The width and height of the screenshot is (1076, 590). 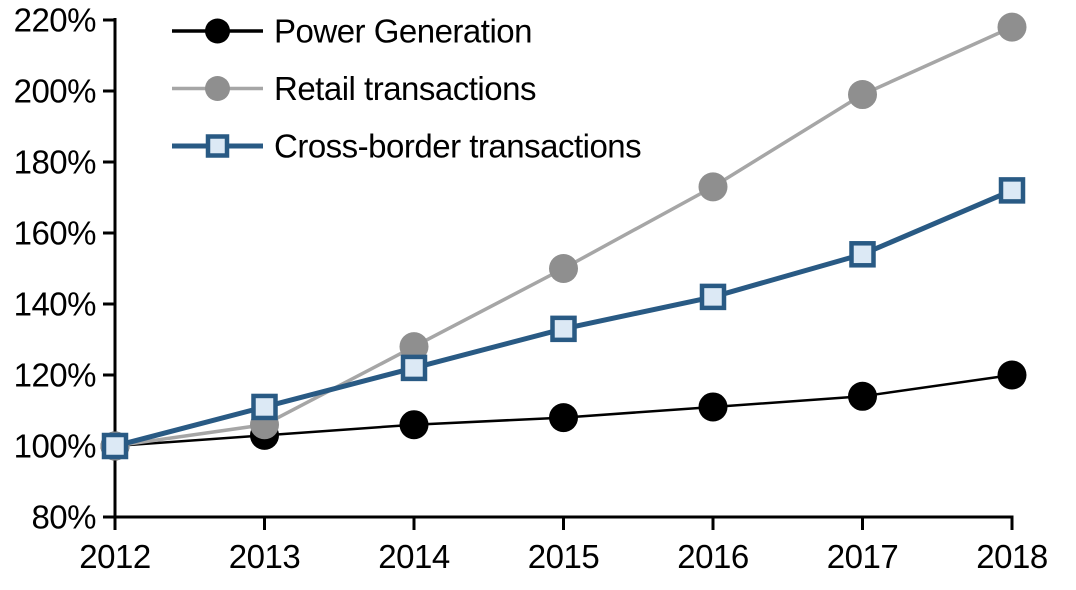 I want to click on y-tick-label: 80%, so click(x=63, y=517).